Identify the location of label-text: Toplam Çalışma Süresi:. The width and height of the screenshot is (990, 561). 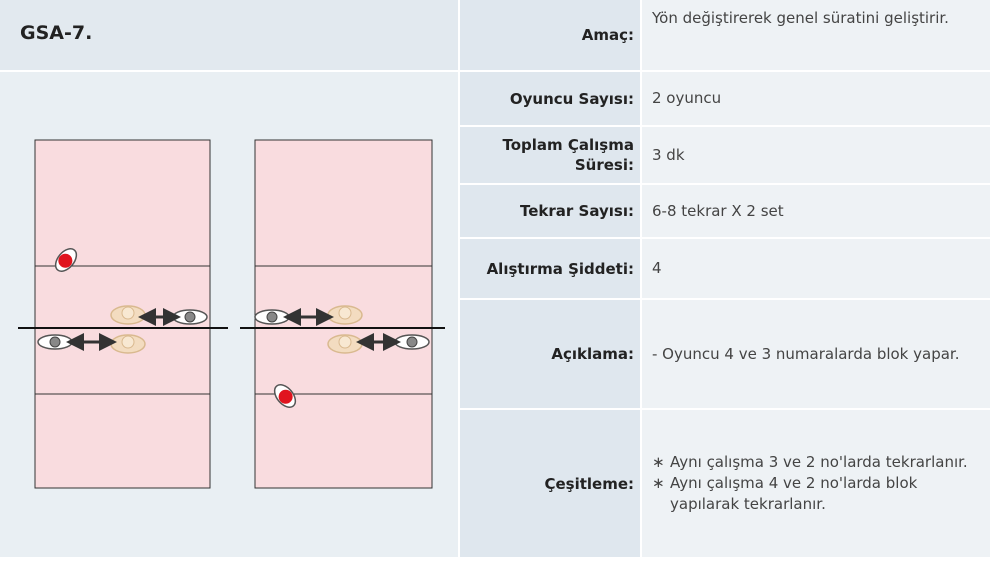
(568, 155).